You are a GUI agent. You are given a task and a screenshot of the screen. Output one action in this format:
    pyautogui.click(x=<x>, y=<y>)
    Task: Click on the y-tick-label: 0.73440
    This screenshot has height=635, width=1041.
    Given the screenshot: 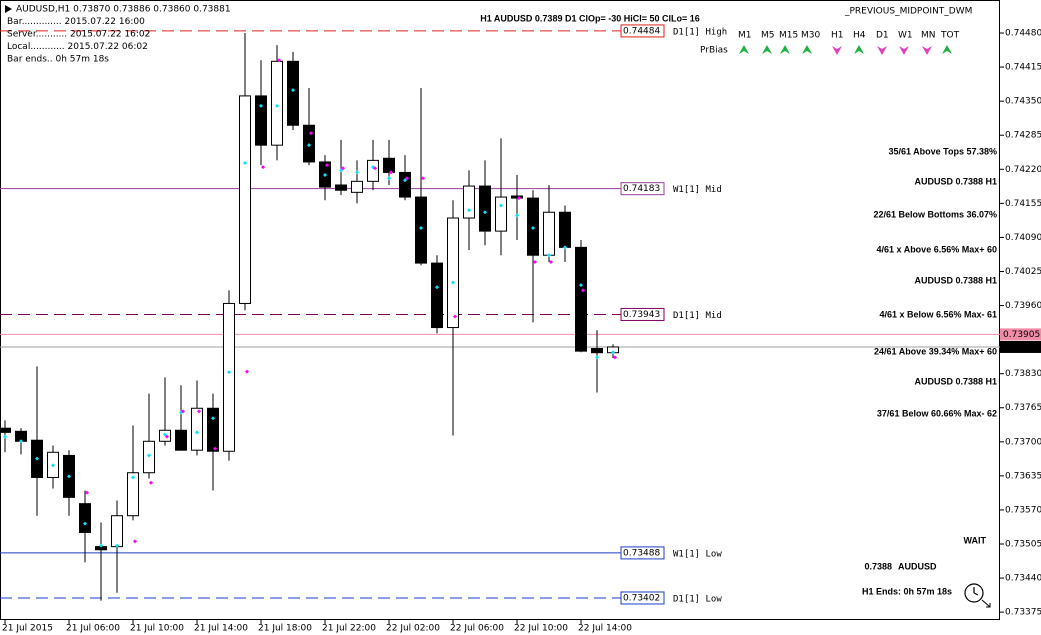 What is the action you would take?
    pyautogui.click(x=1023, y=579)
    